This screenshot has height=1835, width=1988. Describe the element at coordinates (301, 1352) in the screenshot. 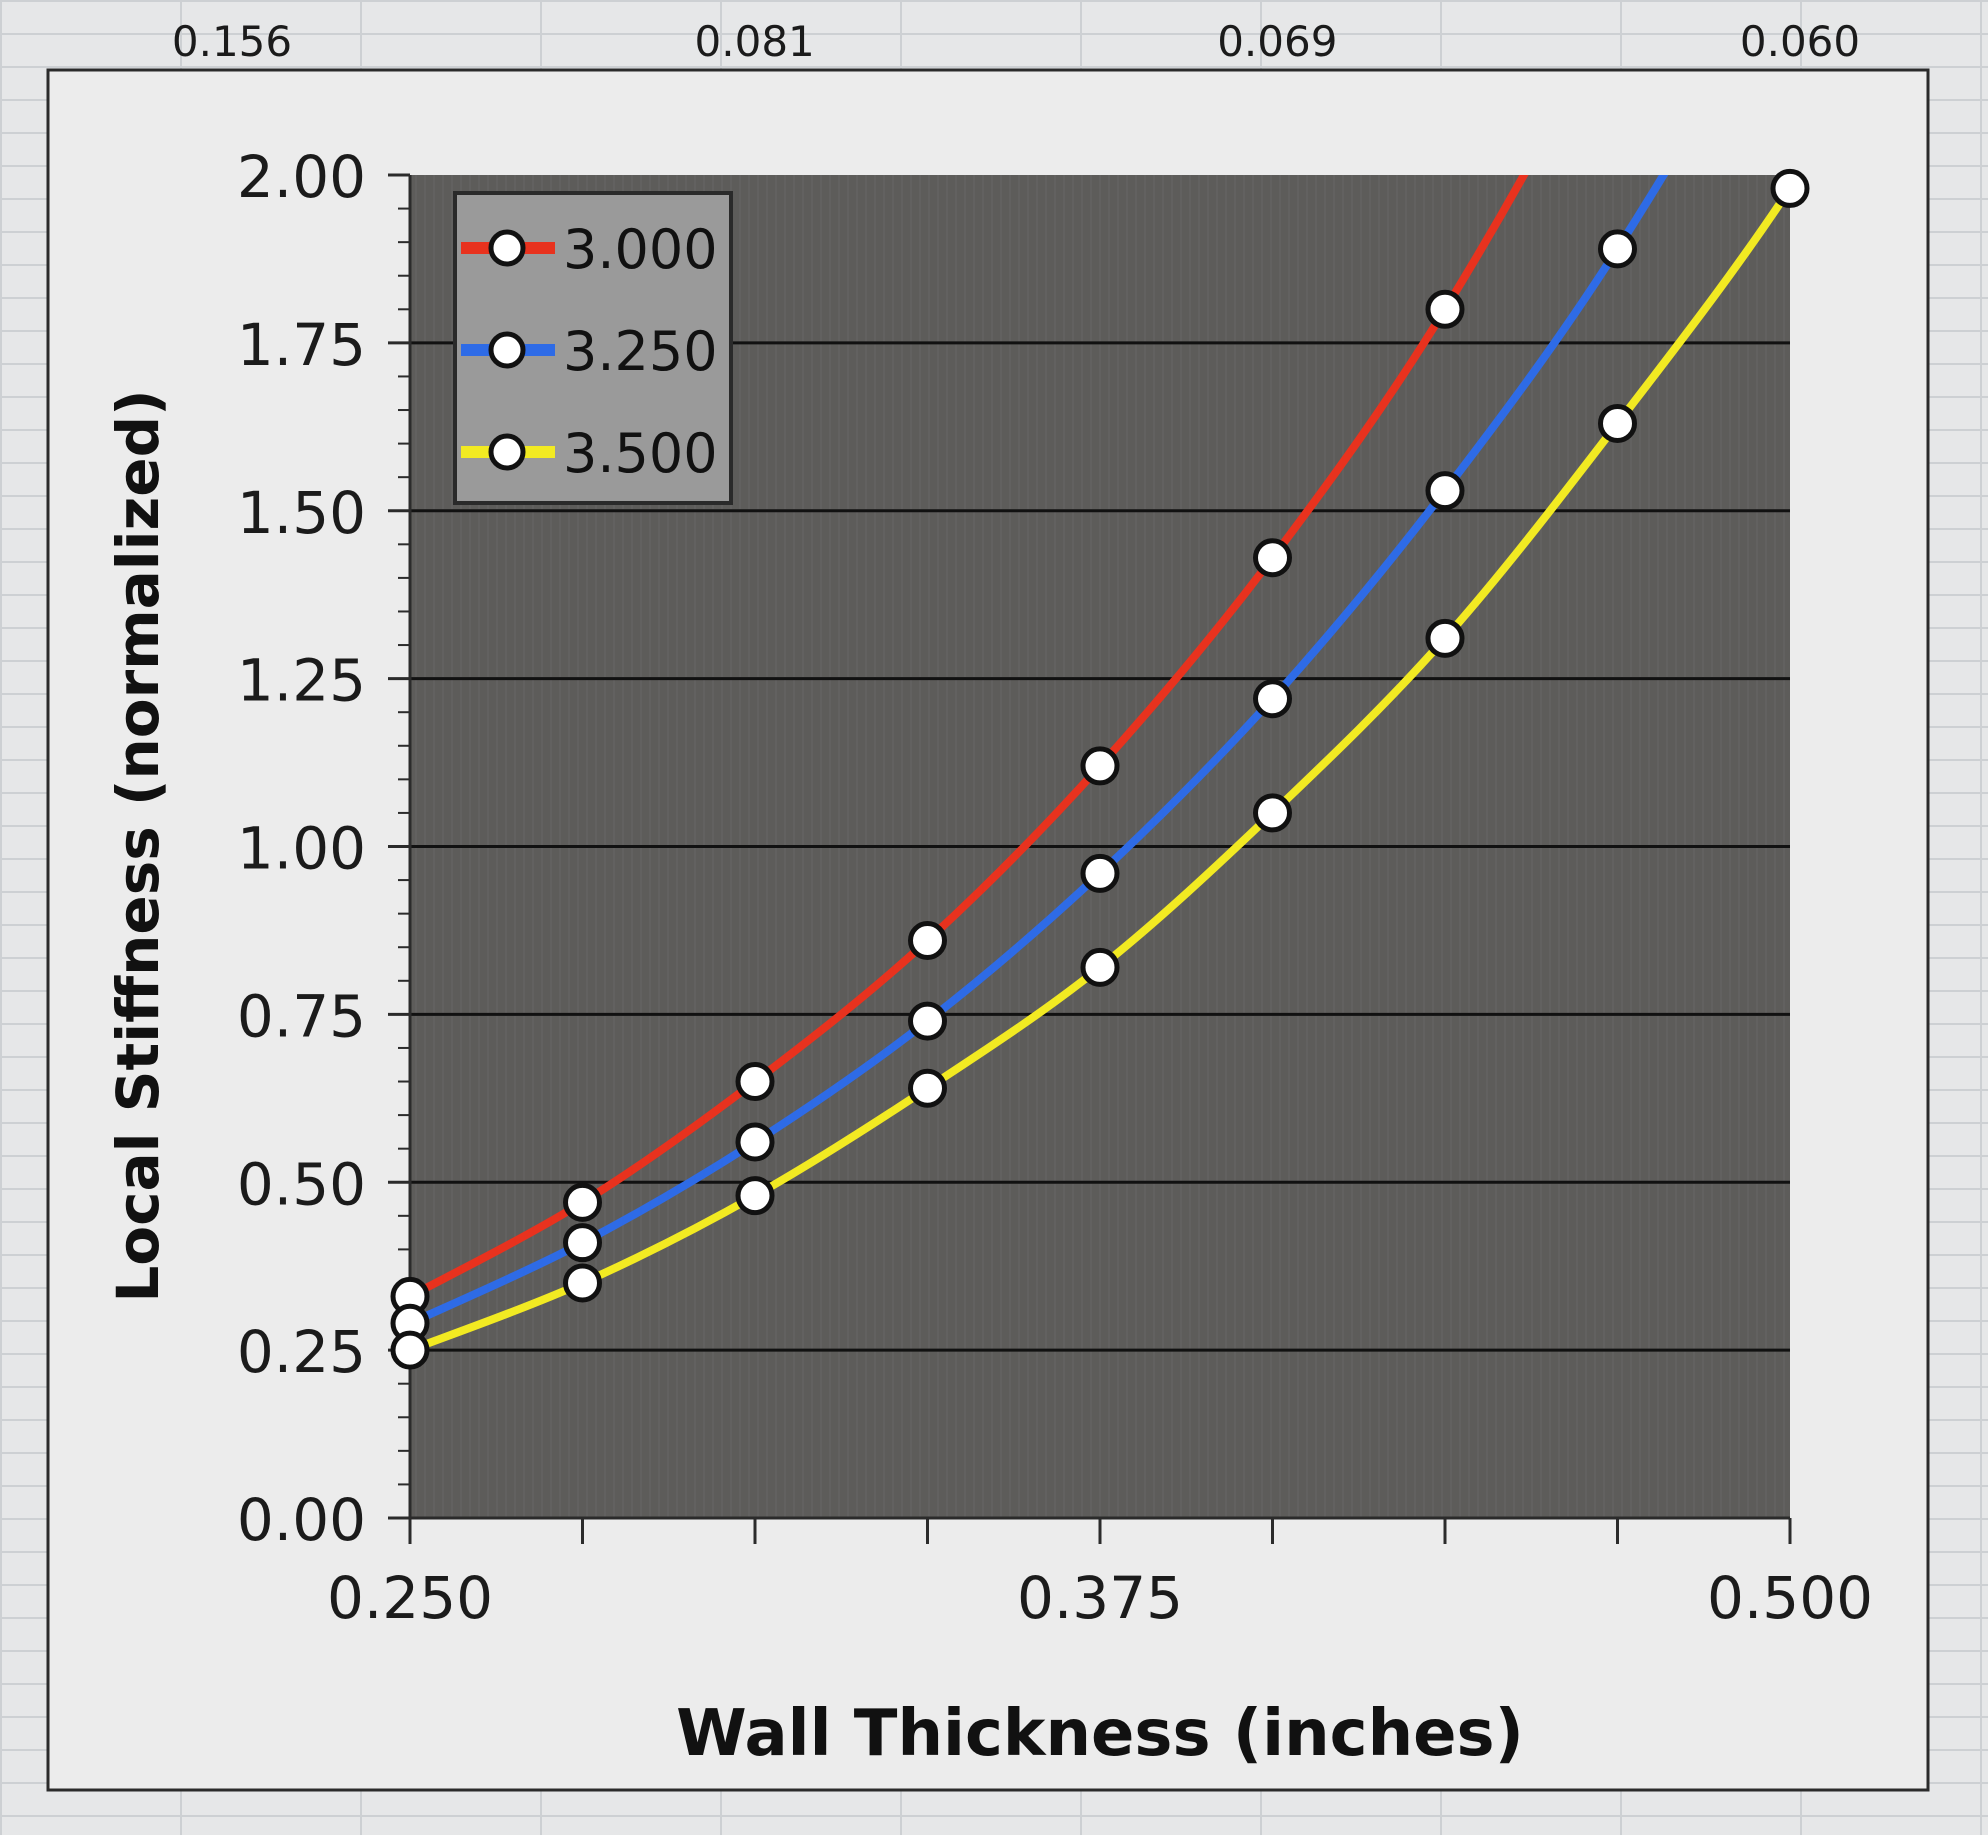

I see `y-tick-label: 0.25` at that location.